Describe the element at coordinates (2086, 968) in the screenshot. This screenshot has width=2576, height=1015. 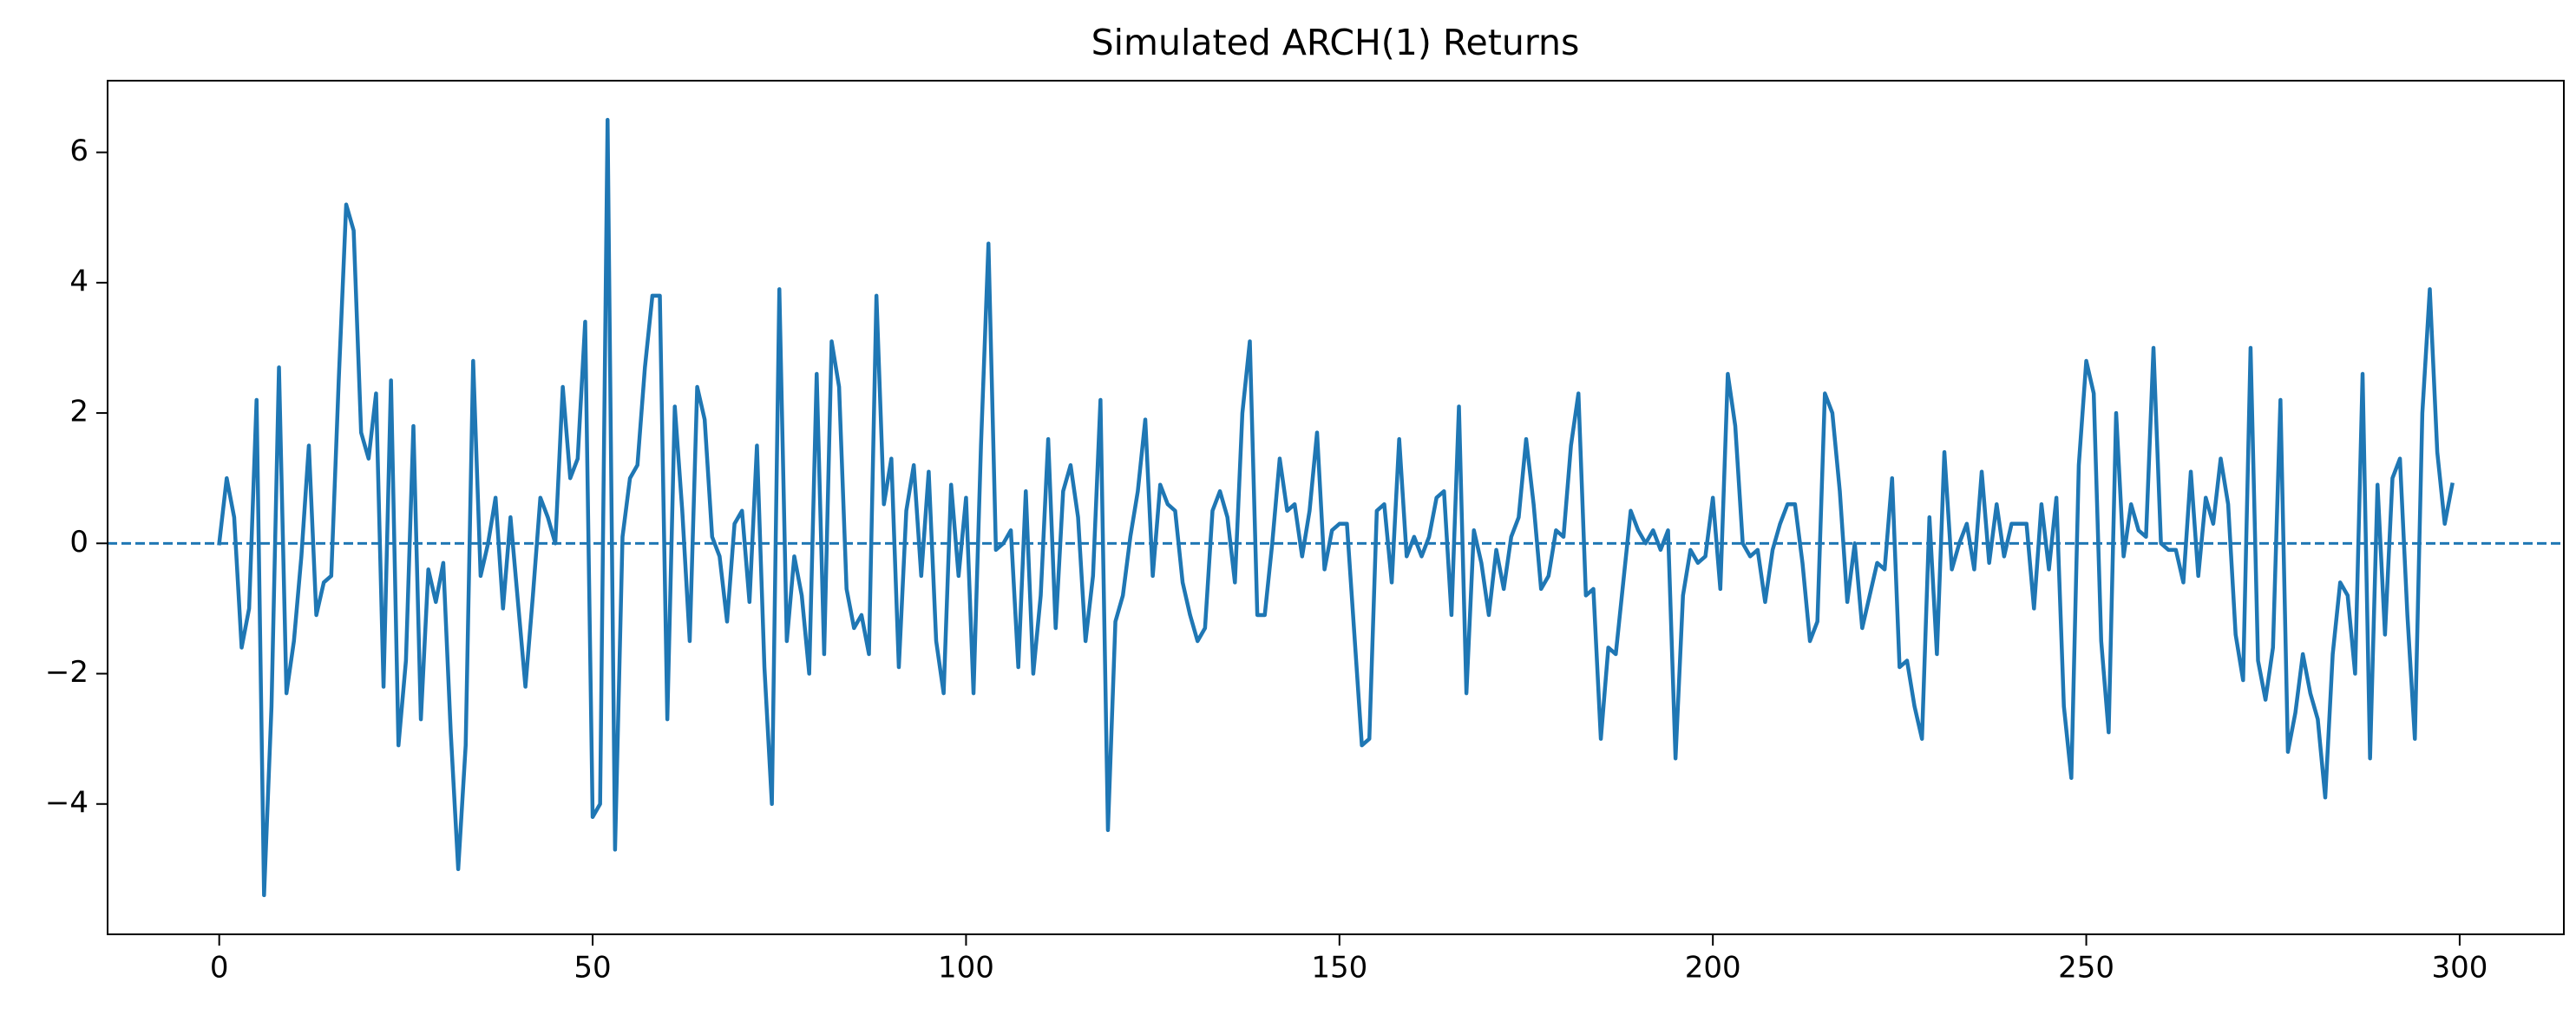
I see `x-tick-label: 250` at that location.